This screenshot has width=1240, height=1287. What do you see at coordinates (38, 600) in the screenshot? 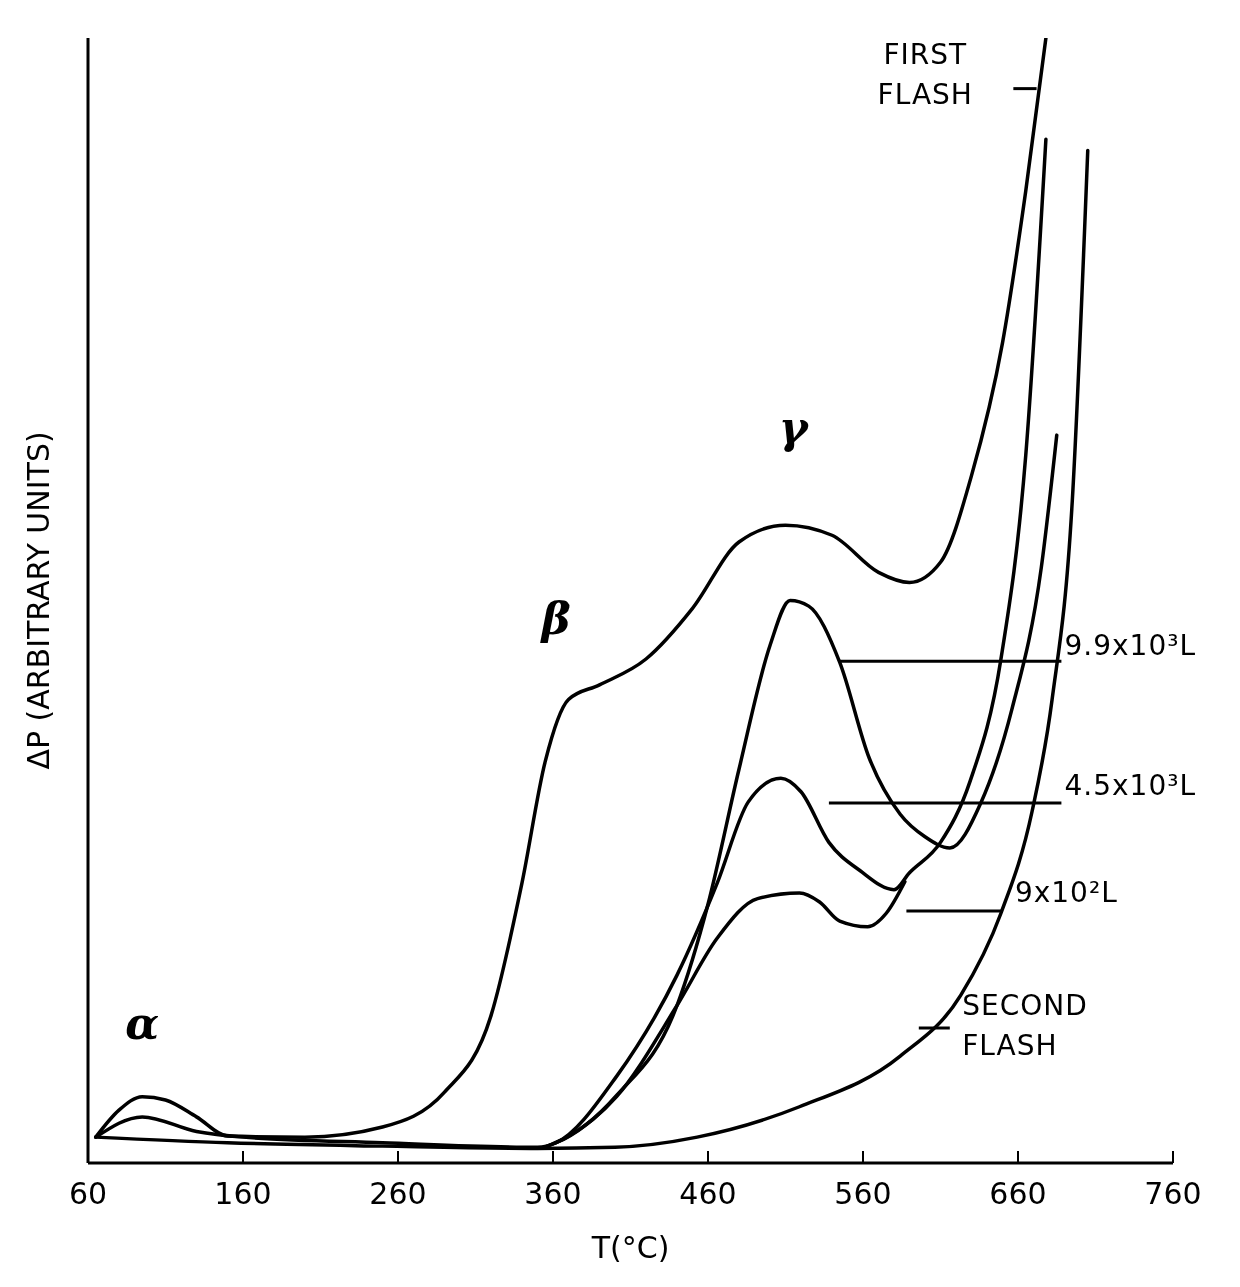
I see `y-axis-title: ΔP (ARBITRARY UNITS)` at bounding box center [38, 600].